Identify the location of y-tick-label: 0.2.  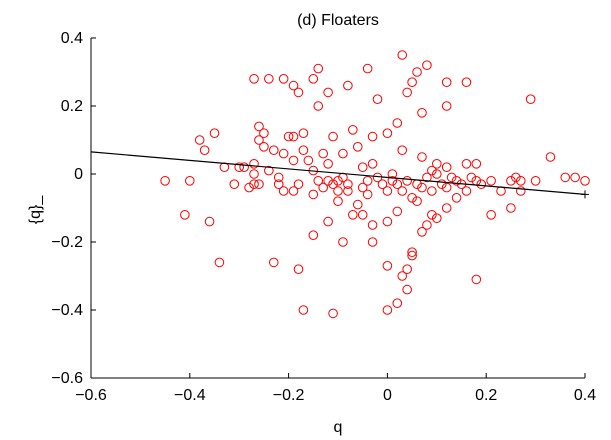
(72, 106).